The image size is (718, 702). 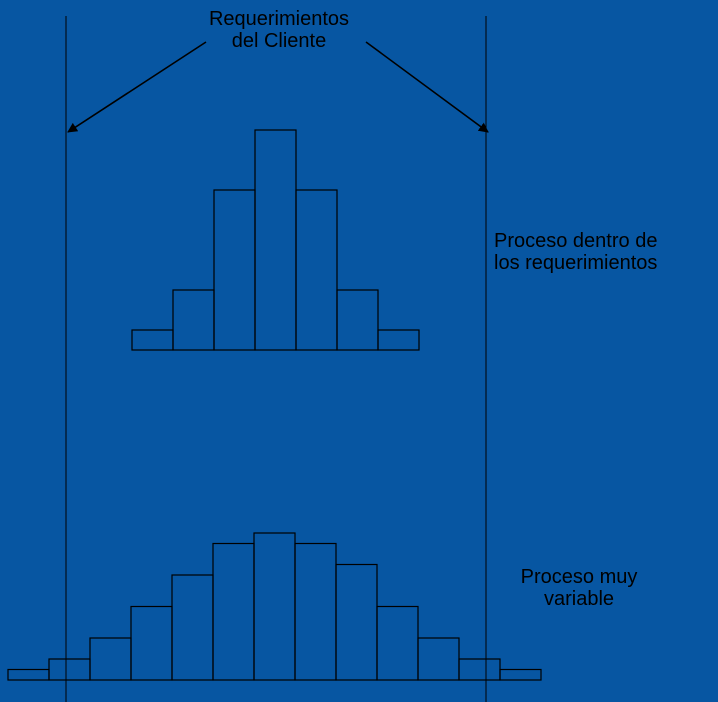 What do you see at coordinates (279, 41) in the screenshot?
I see `customer-requirements-line-2: del Cliente` at bounding box center [279, 41].